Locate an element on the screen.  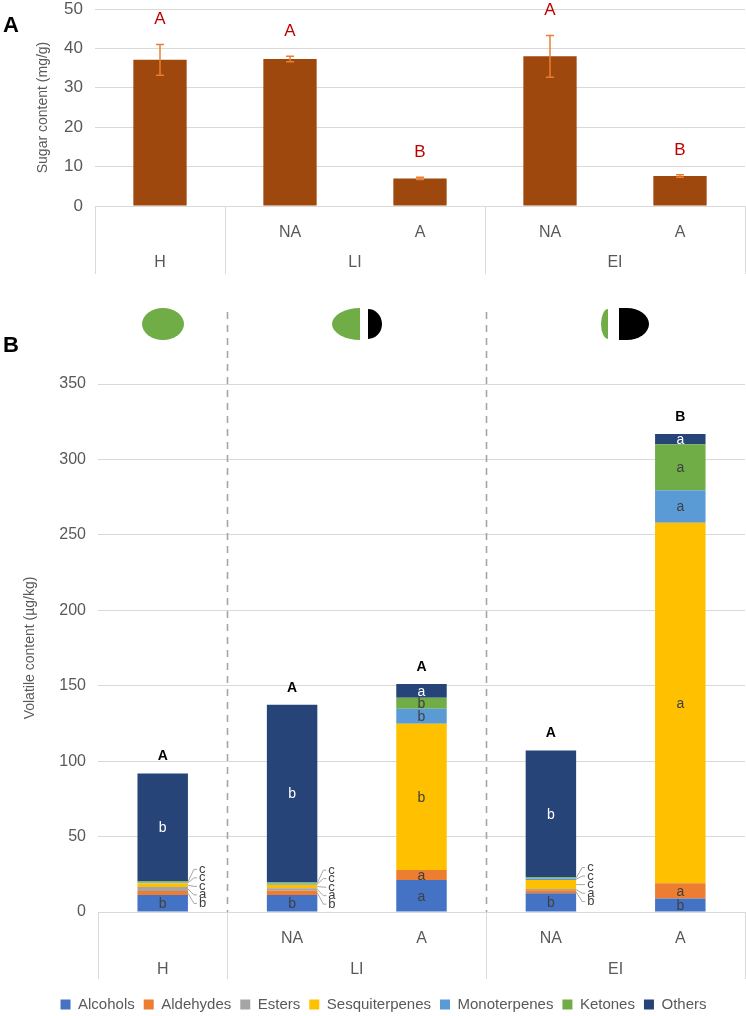
y-tick-label: 250 is located at coordinates (73, 534).